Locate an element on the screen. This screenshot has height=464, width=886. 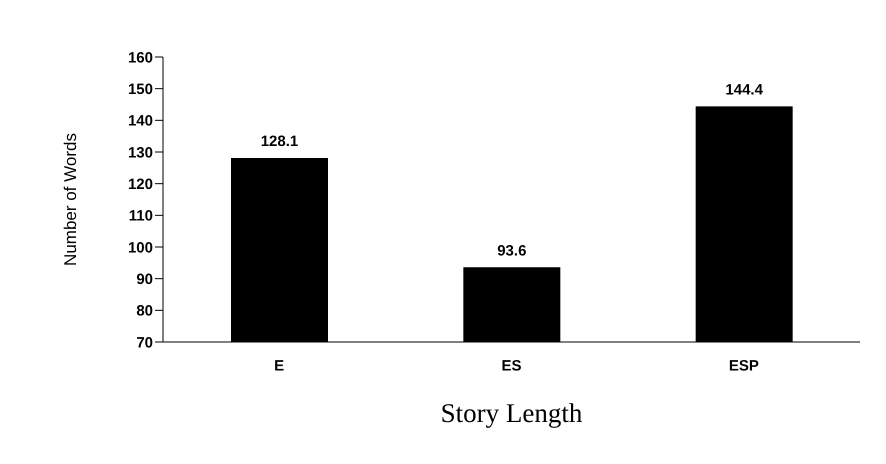
x-tick-label: E is located at coordinates (279, 366).